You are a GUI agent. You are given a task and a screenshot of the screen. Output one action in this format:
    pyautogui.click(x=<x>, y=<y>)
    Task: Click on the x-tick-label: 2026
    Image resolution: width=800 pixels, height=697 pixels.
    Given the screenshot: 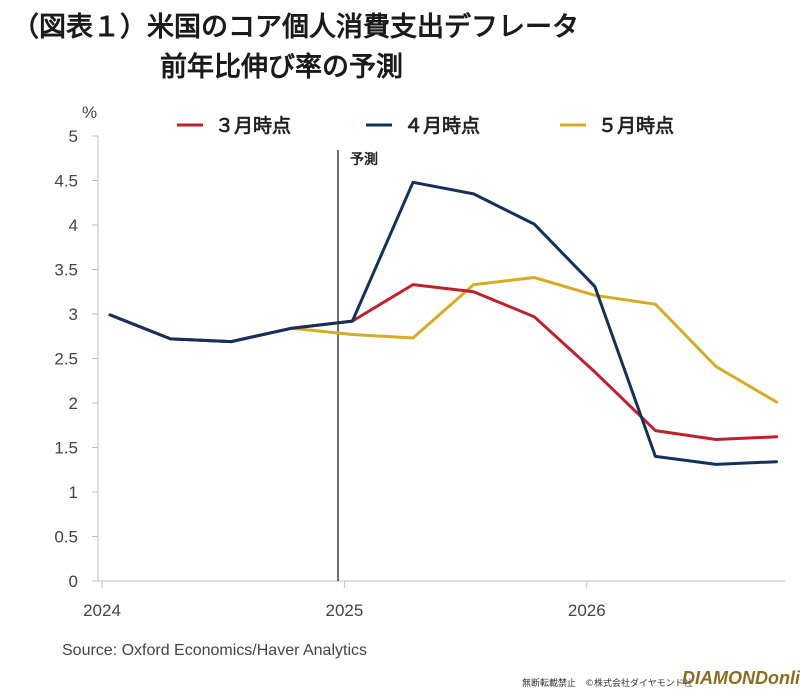 What is the action you would take?
    pyautogui.click(x=587, y=610)
    